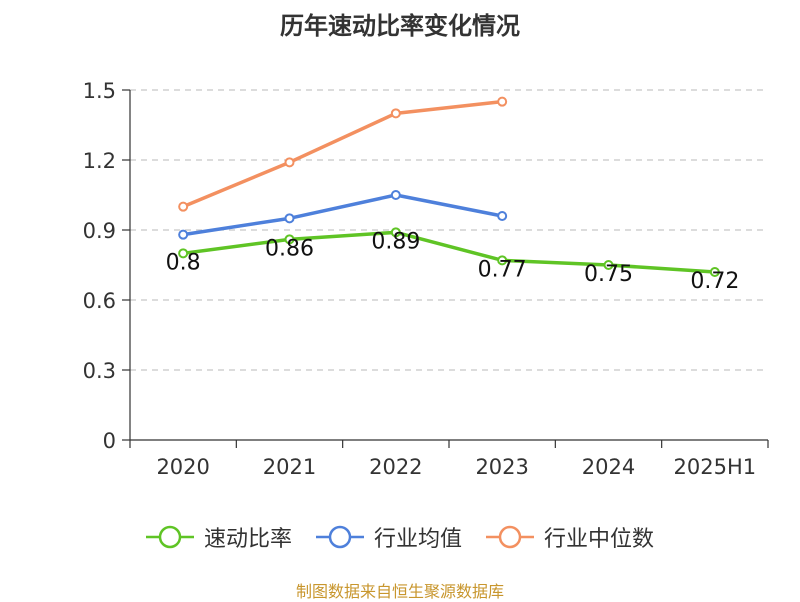  What do you see at coordinates (714, 281) in the screenshot?
I see `data-label: 0.72` at bounding box center [714, 281].